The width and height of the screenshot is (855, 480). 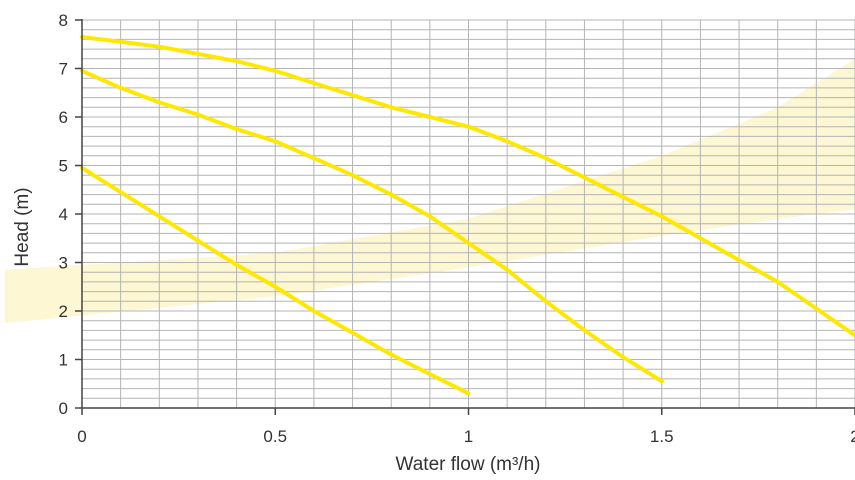 I want to click on x-tick-label: 0, so click(x=81, y=436).